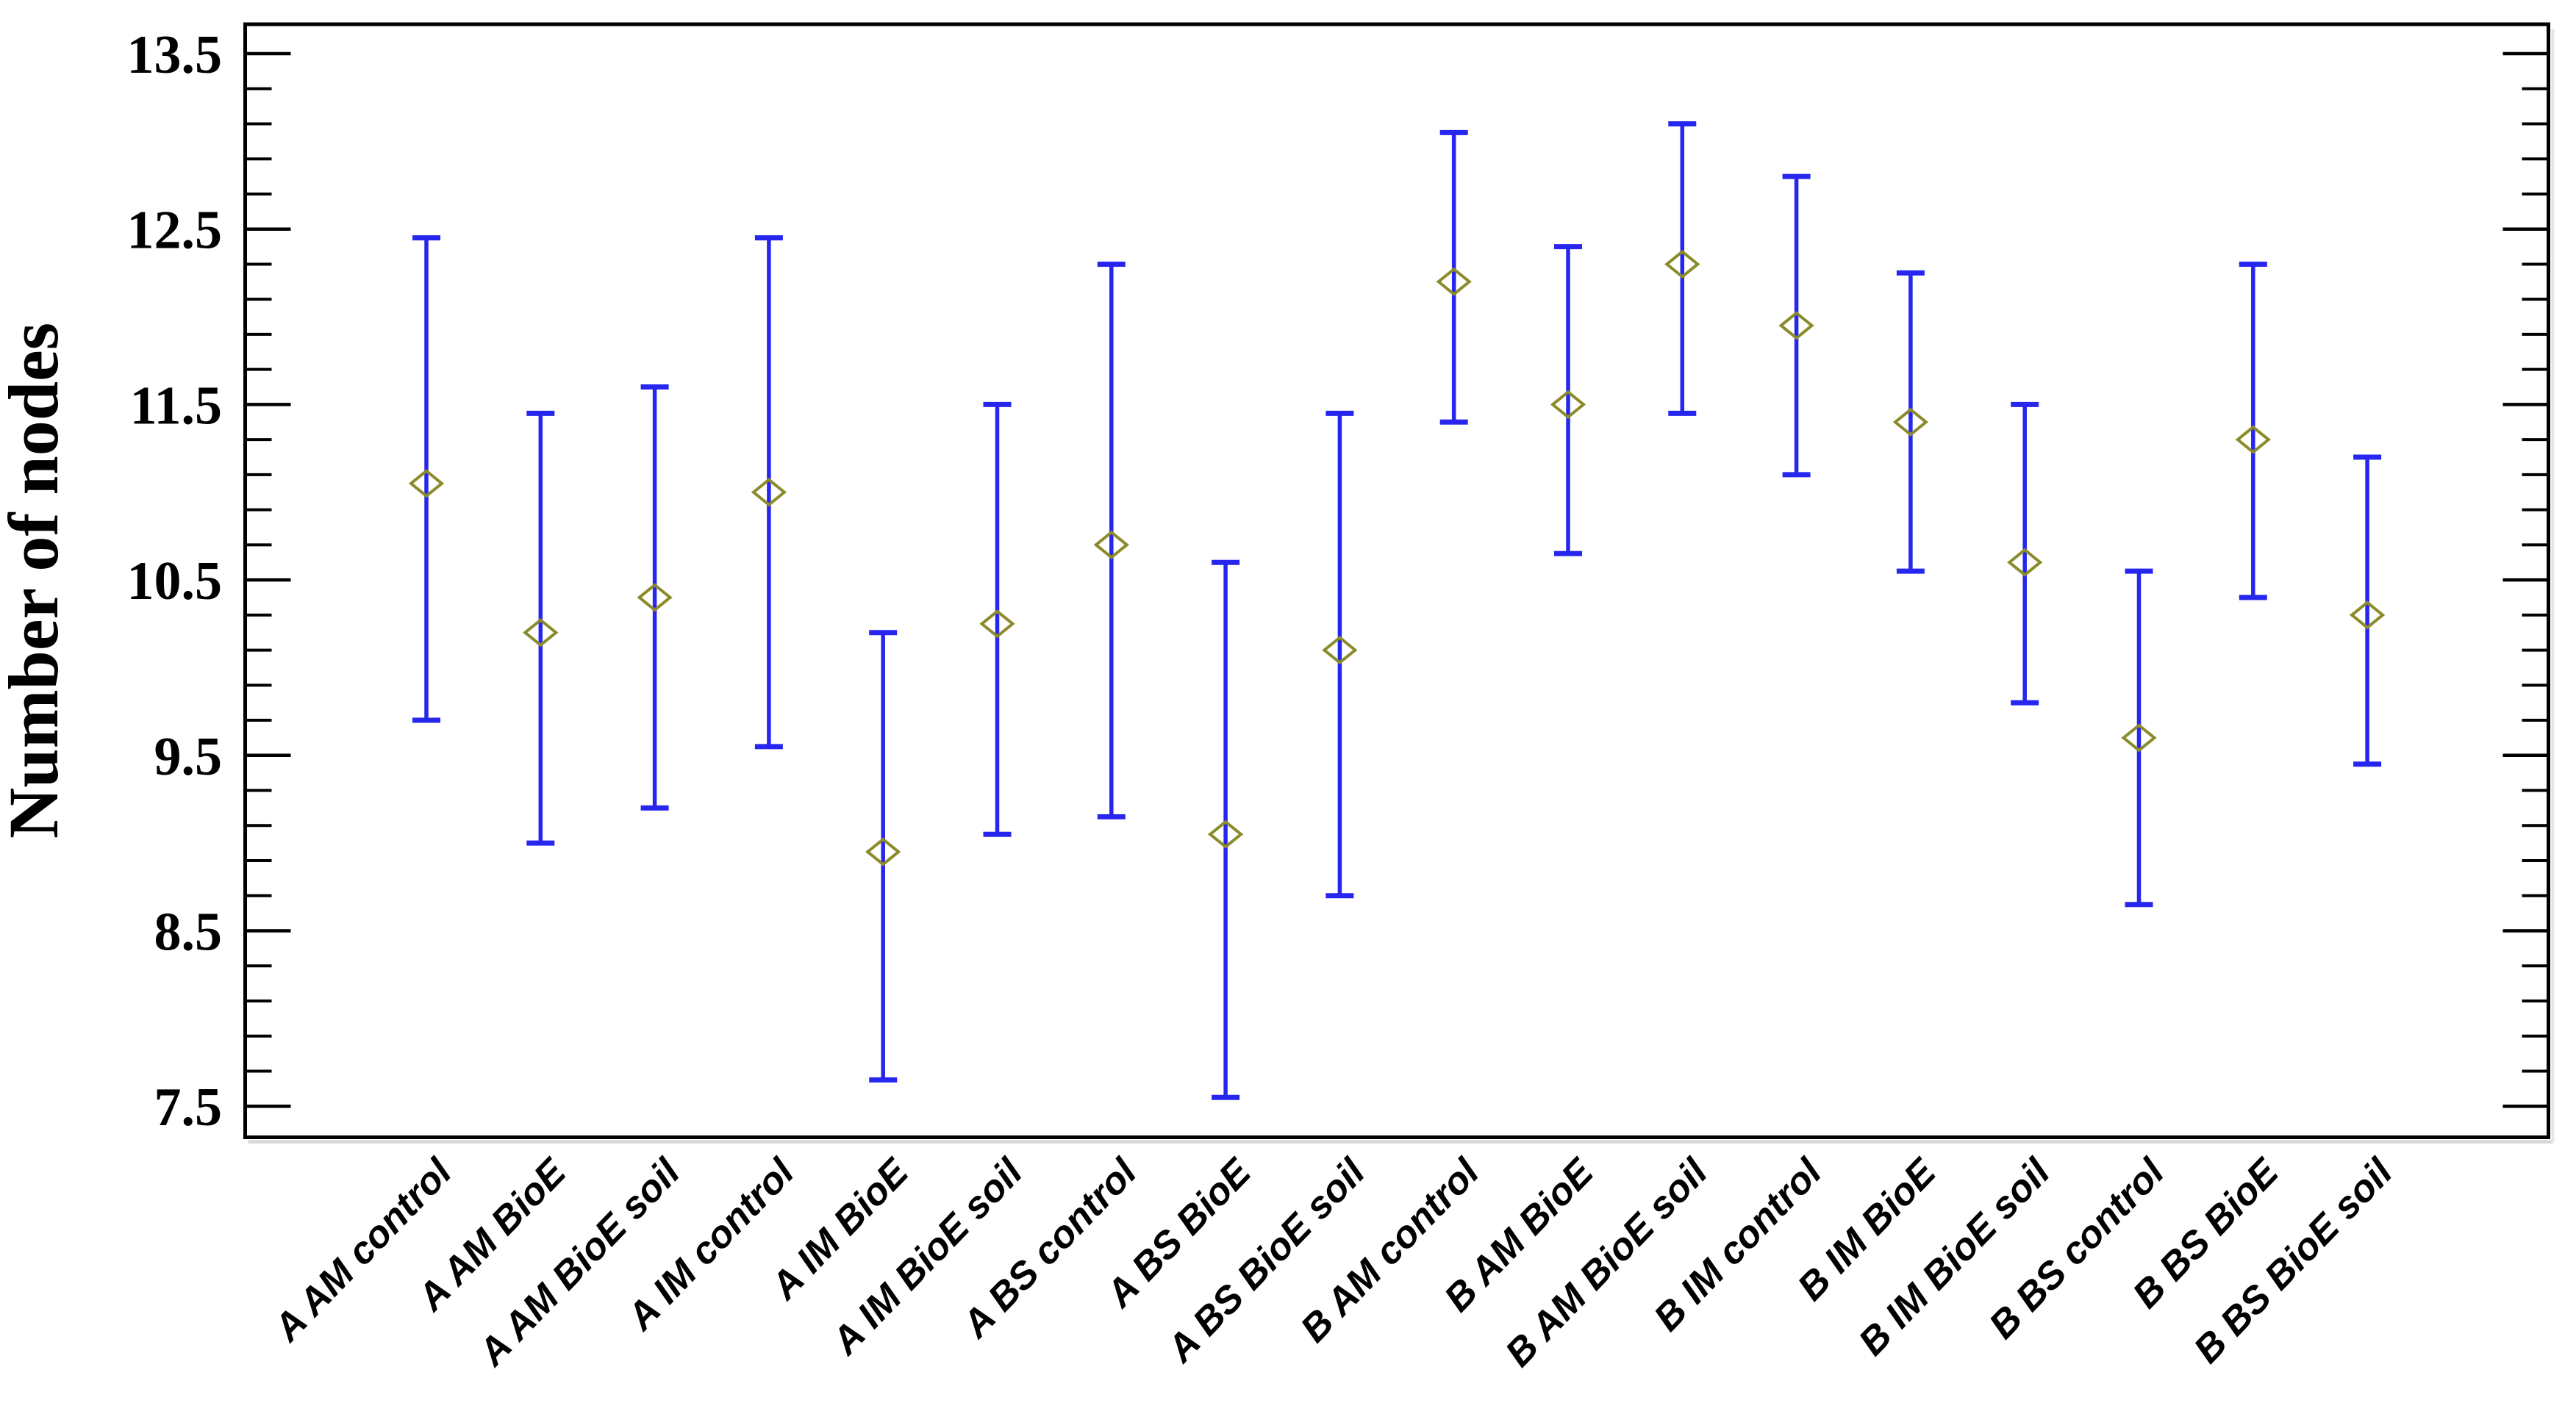 This screenshot has width=2576, height=1414. I want to click on x-tick-label: A BS BioE soil, so click(1266, 1260).